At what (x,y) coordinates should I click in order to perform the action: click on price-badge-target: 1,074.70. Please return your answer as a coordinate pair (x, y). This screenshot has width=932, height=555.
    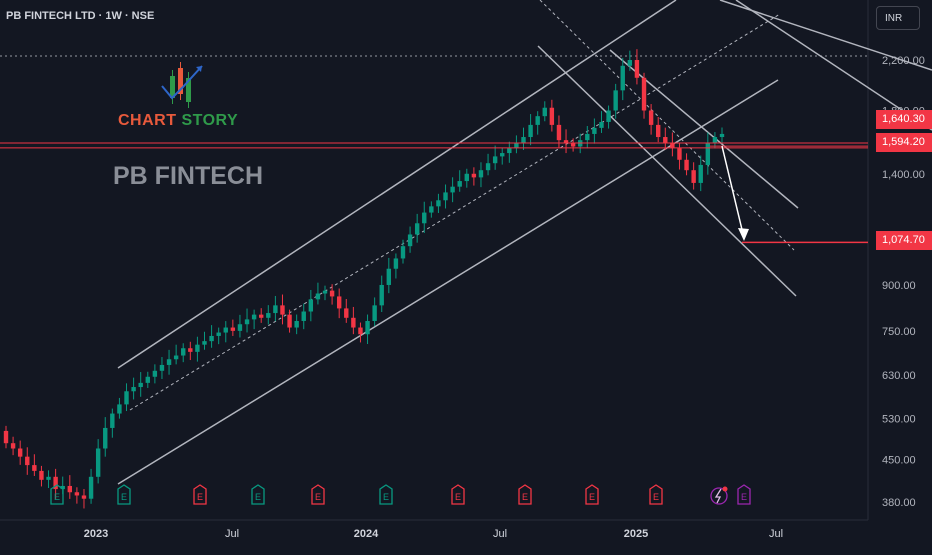
    Looking at the image, I should click on (904, 240).